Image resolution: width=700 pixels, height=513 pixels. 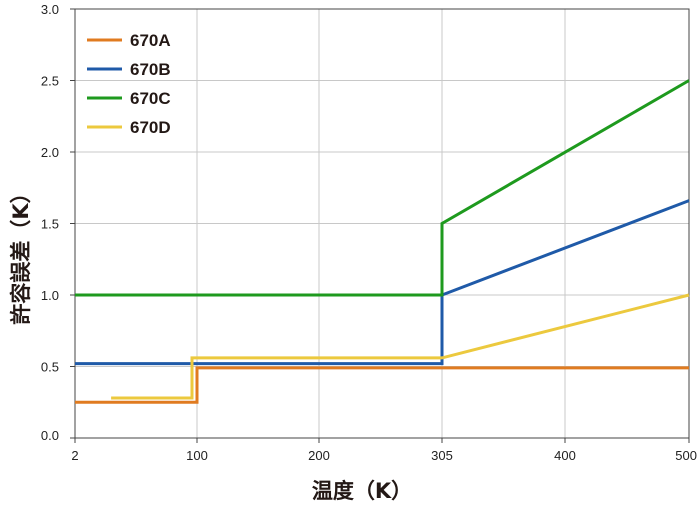 I want to click on x-tick-label: 200, so click(x=319, y=455).